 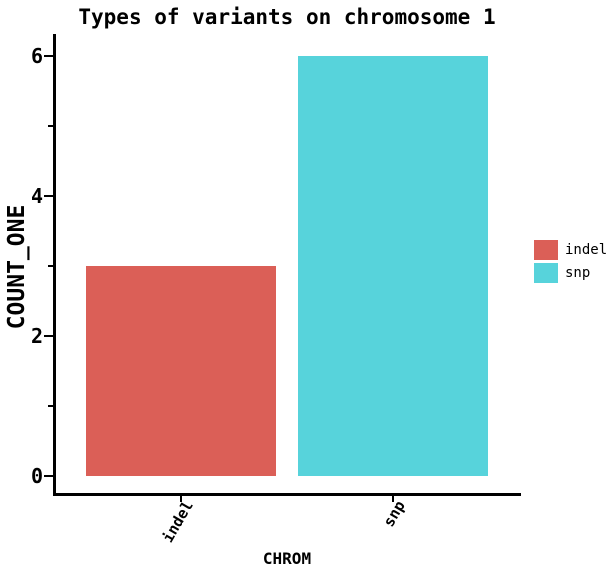 I want to click on legend-label: indel, so click(x=586, y=250).